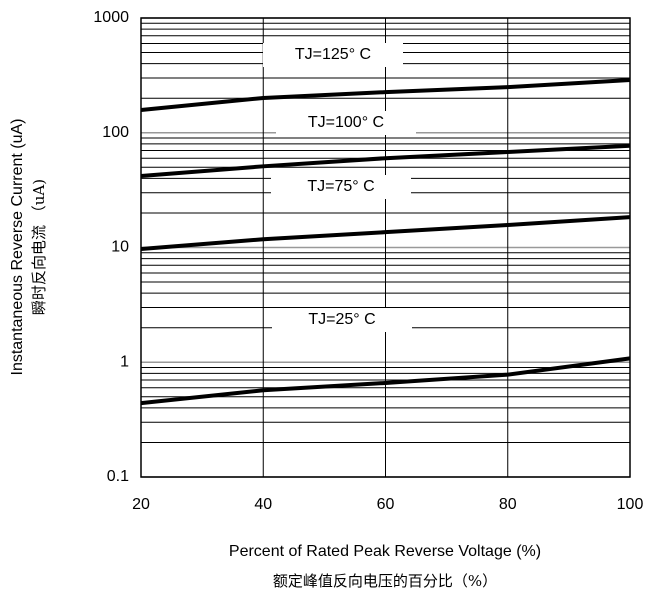  Describe the element at coordinates (39, 247) in the screenshot. I see `y-axis-label-cn: 瞬时反向电流 （uA)` at that location.